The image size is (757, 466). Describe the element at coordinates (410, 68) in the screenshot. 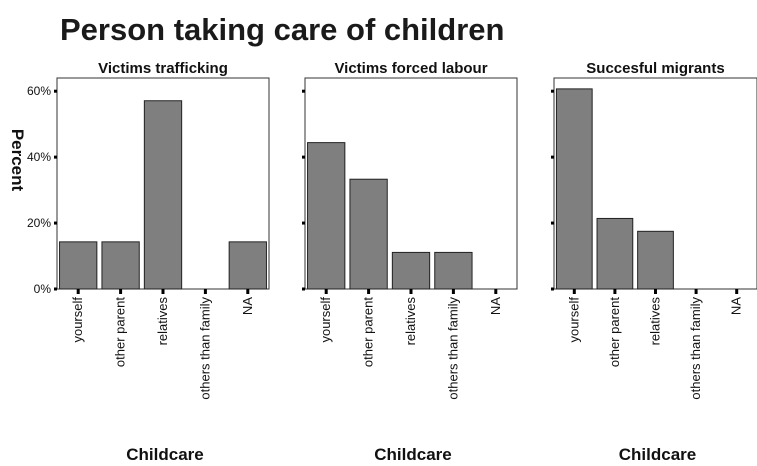

I see `panel-title: Victims forced labour` at that location.